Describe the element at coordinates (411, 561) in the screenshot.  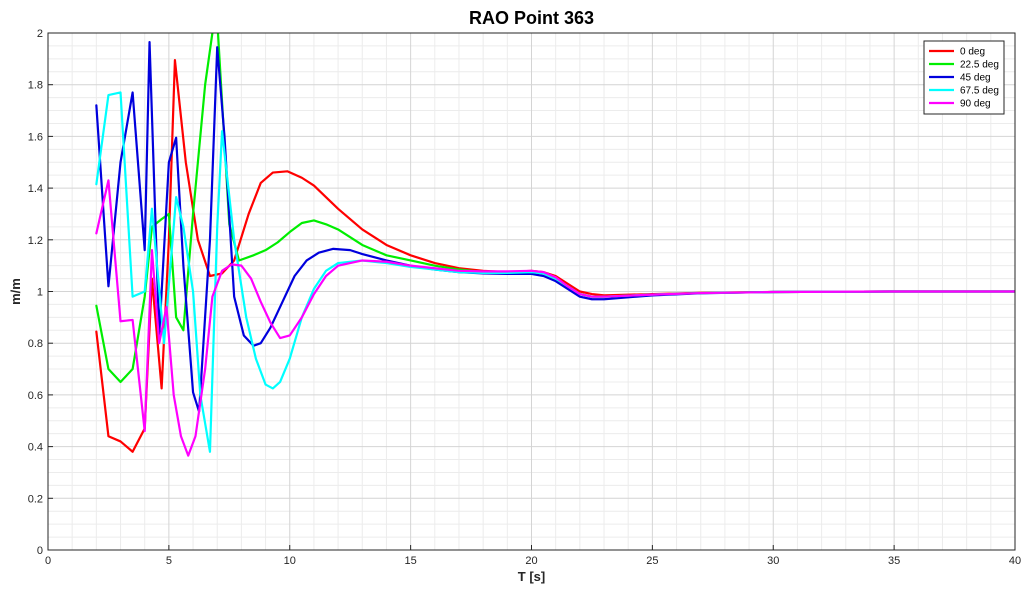
I see `x-tick-label: 15` at that location.